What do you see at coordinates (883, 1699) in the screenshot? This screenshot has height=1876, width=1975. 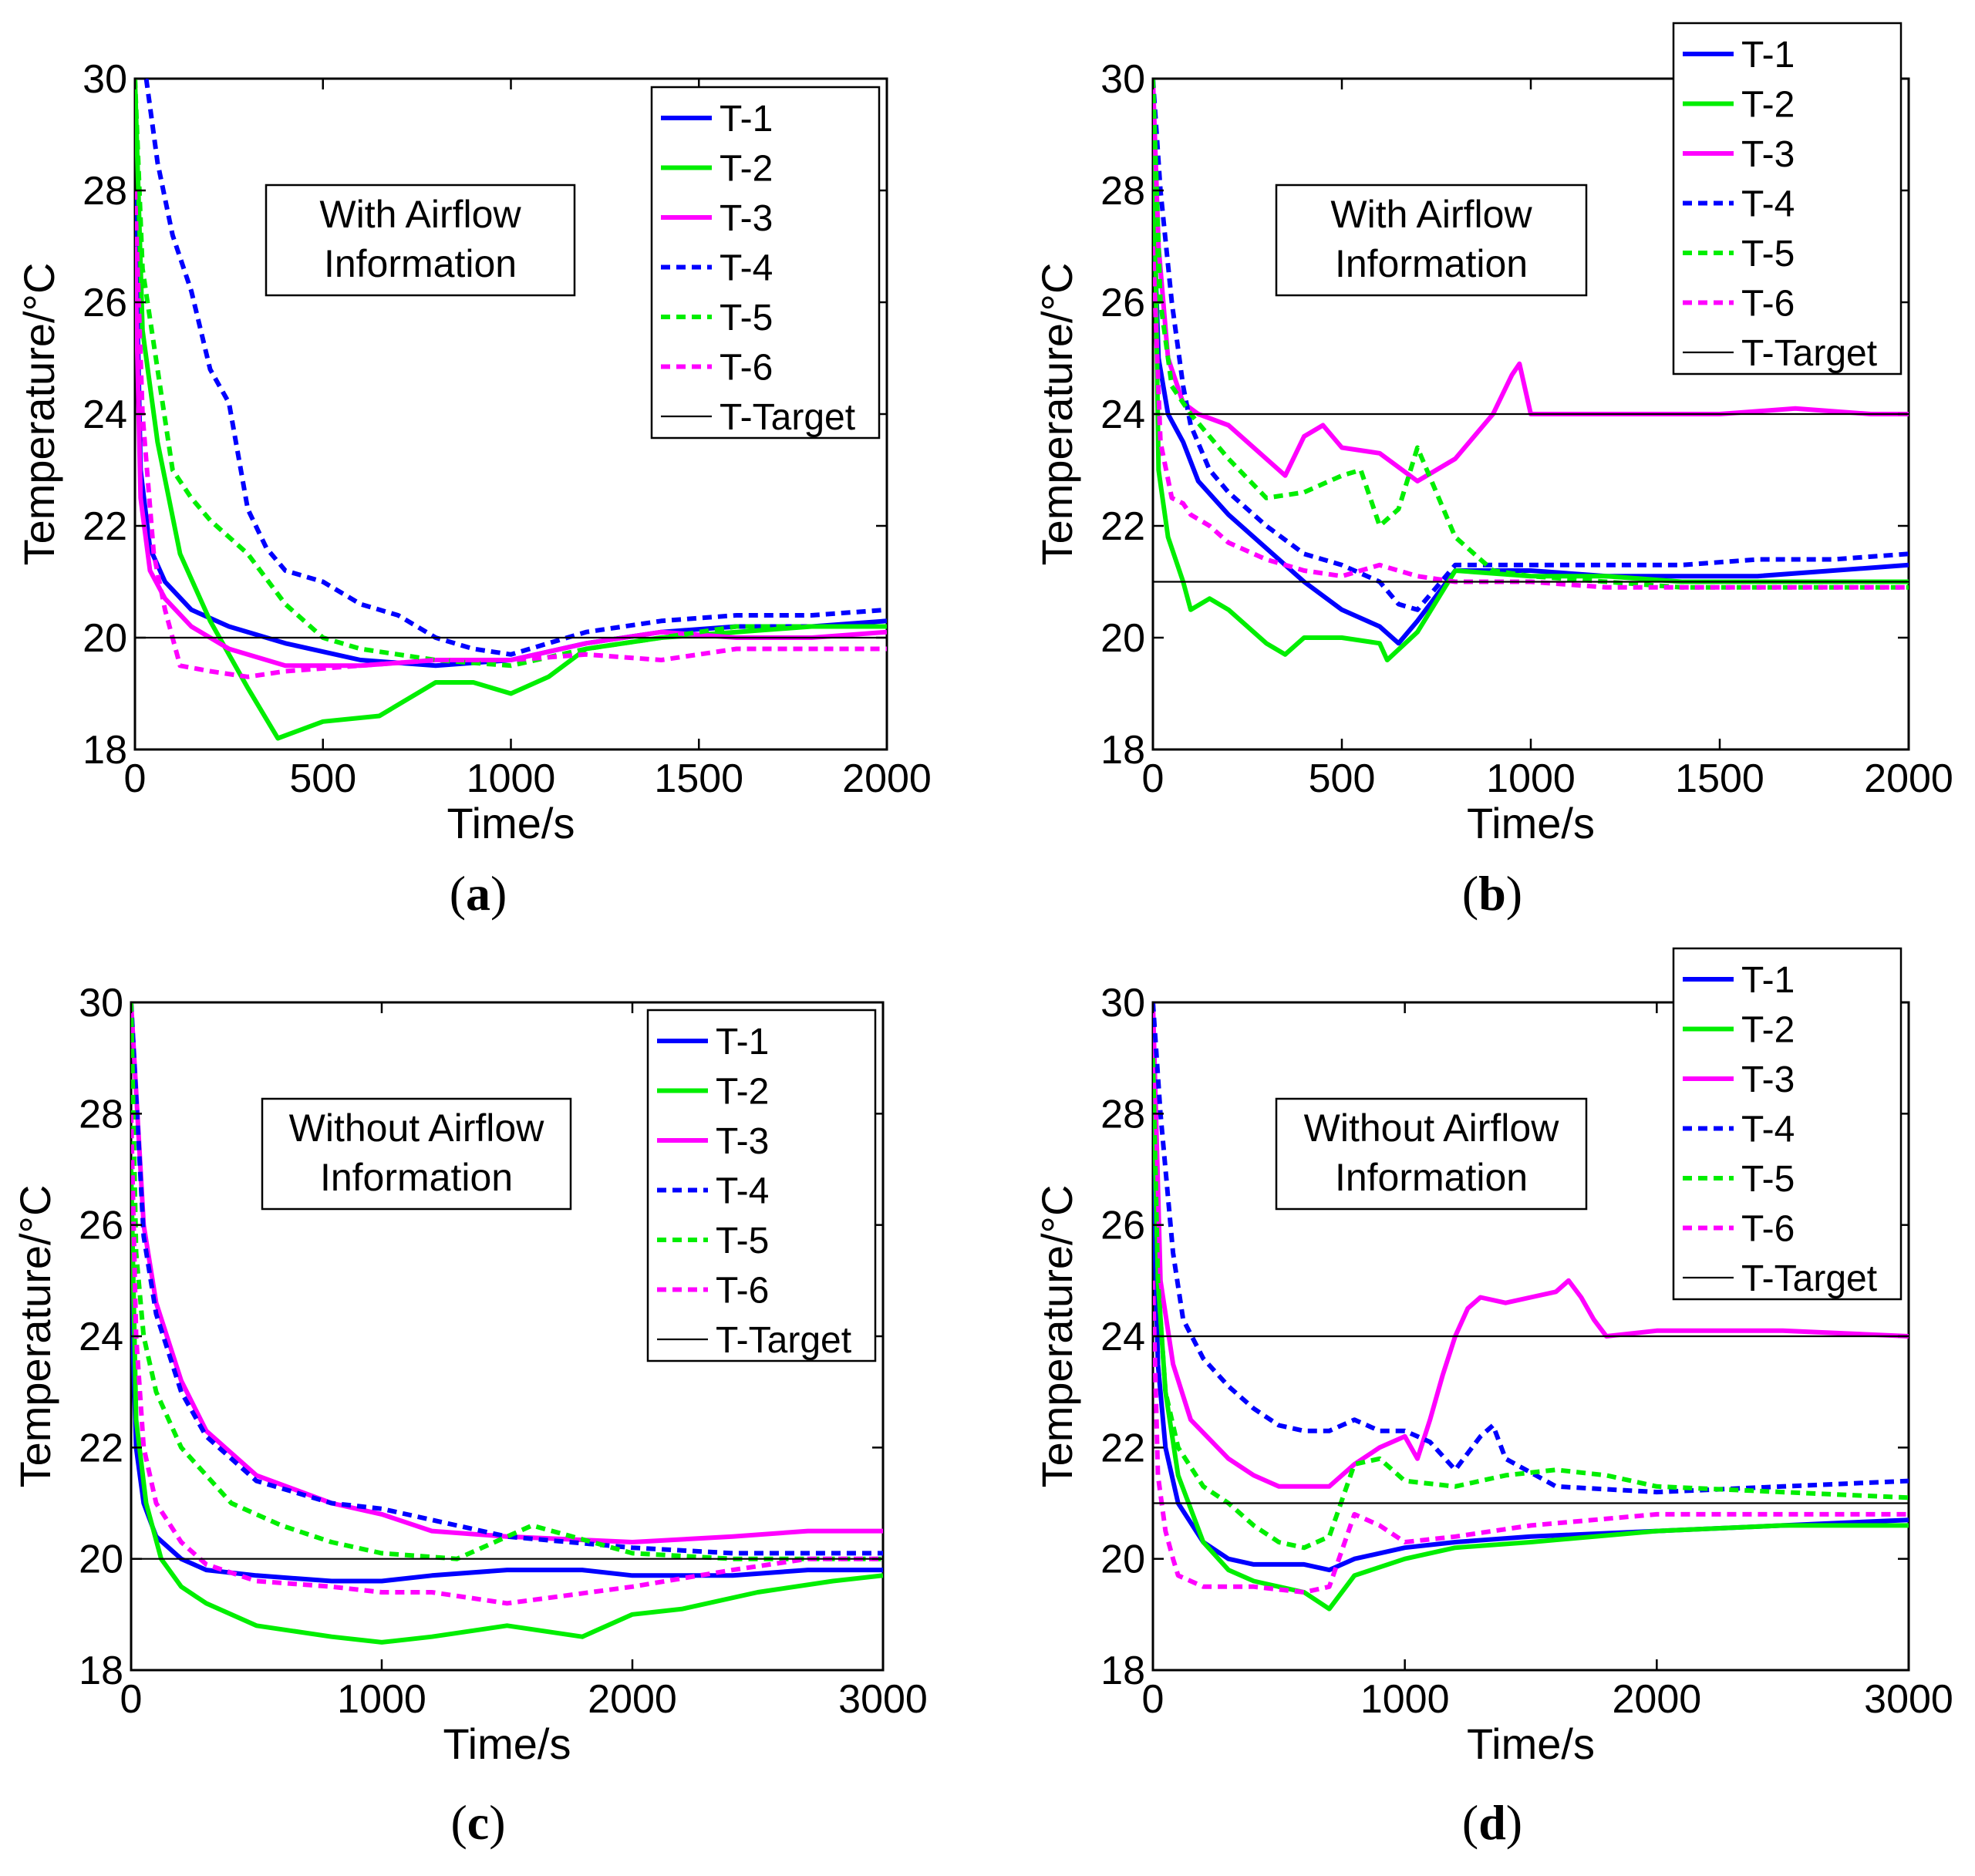 I see `x-tick-label: 3000` at bounding box center [883, 1699].